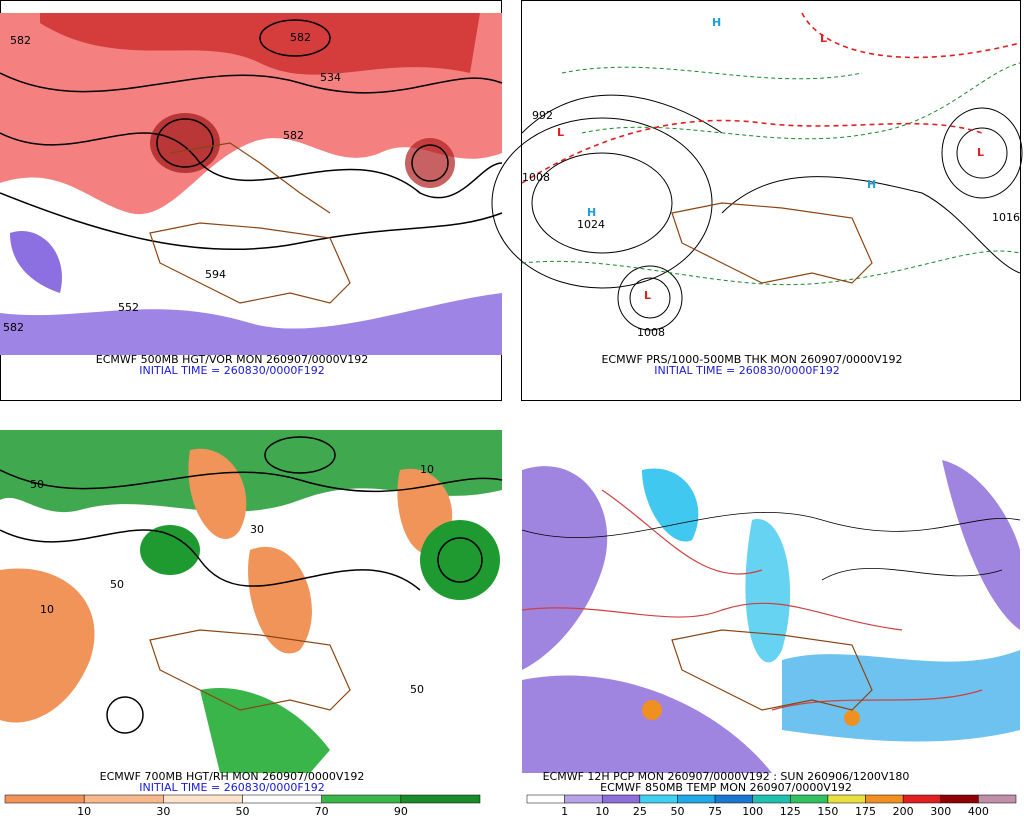 This screenshot has width=1024, height=819. Describe the element at coordinates (978, 811) in the screenshot. I see `colorbar-label: 400` at that location.